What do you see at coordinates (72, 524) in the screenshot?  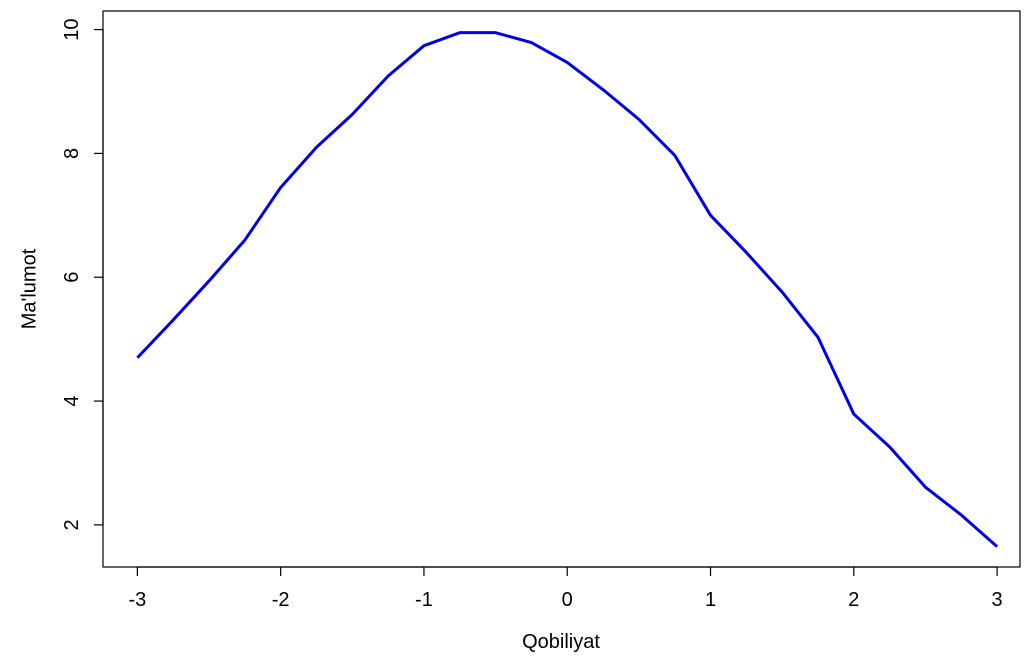 I see `y-tick-label: 2` at bounding box center [72, 524].